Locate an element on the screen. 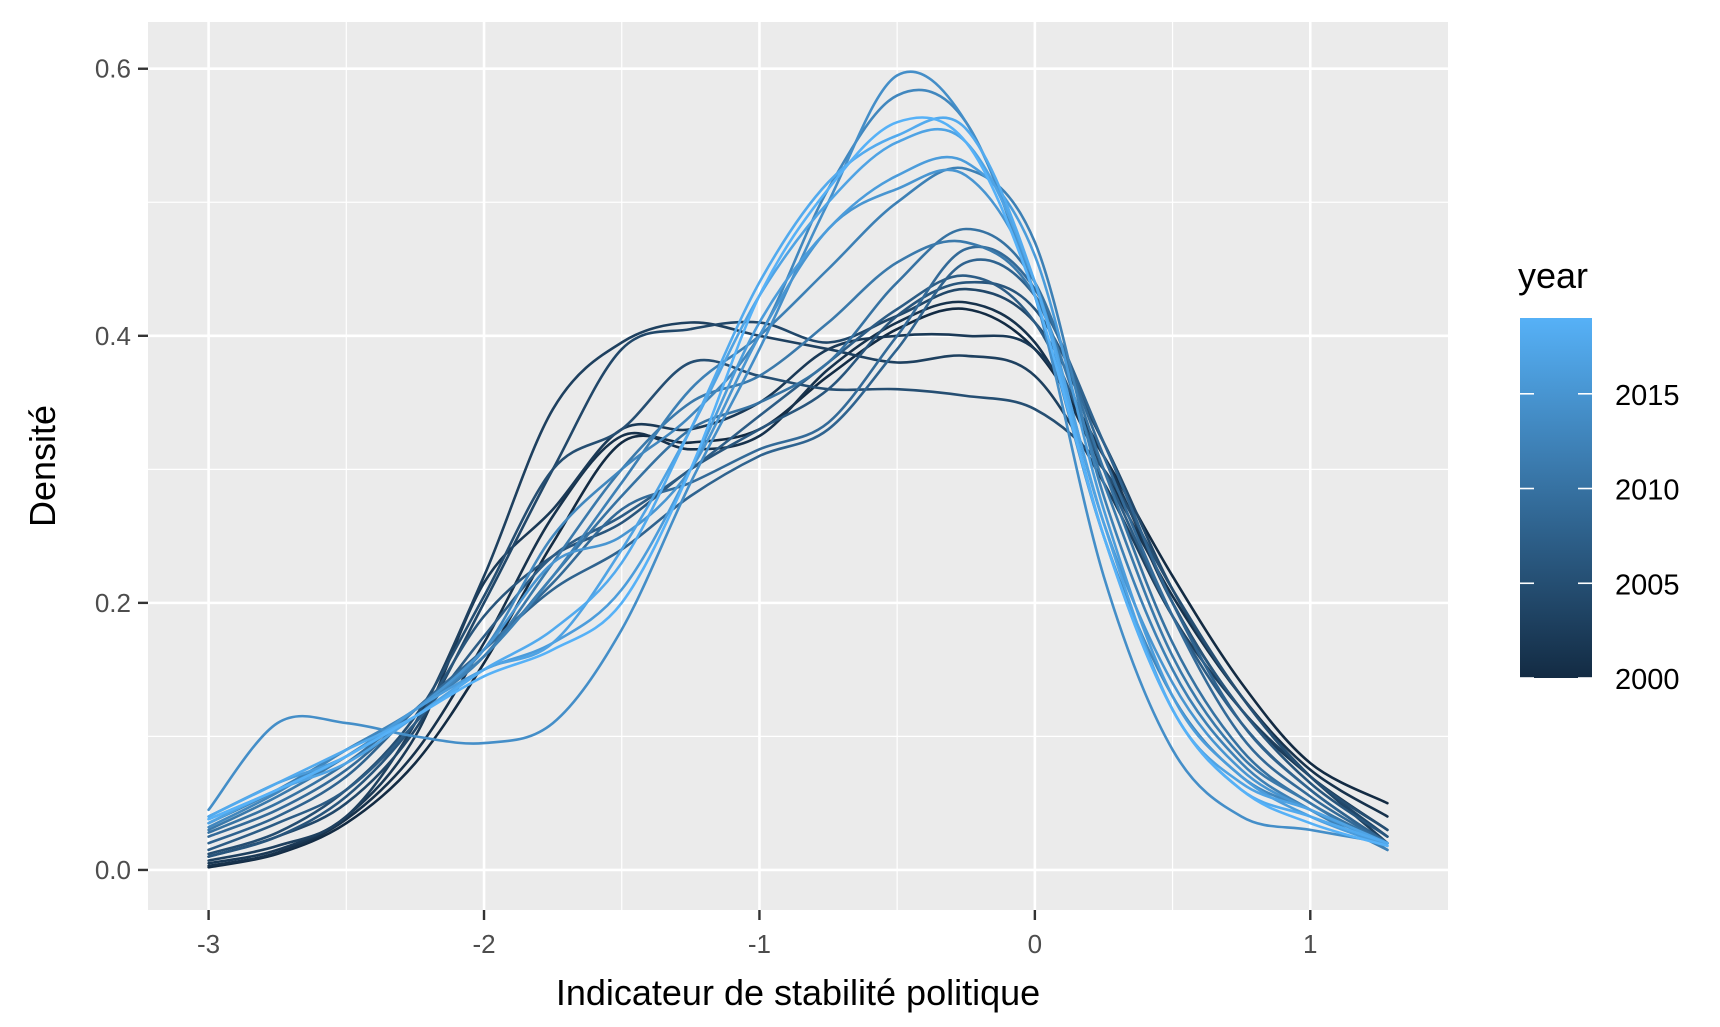 This screenshot has width=1720, height=1027. legend-colorbar is located at coordinates (1556, 498).